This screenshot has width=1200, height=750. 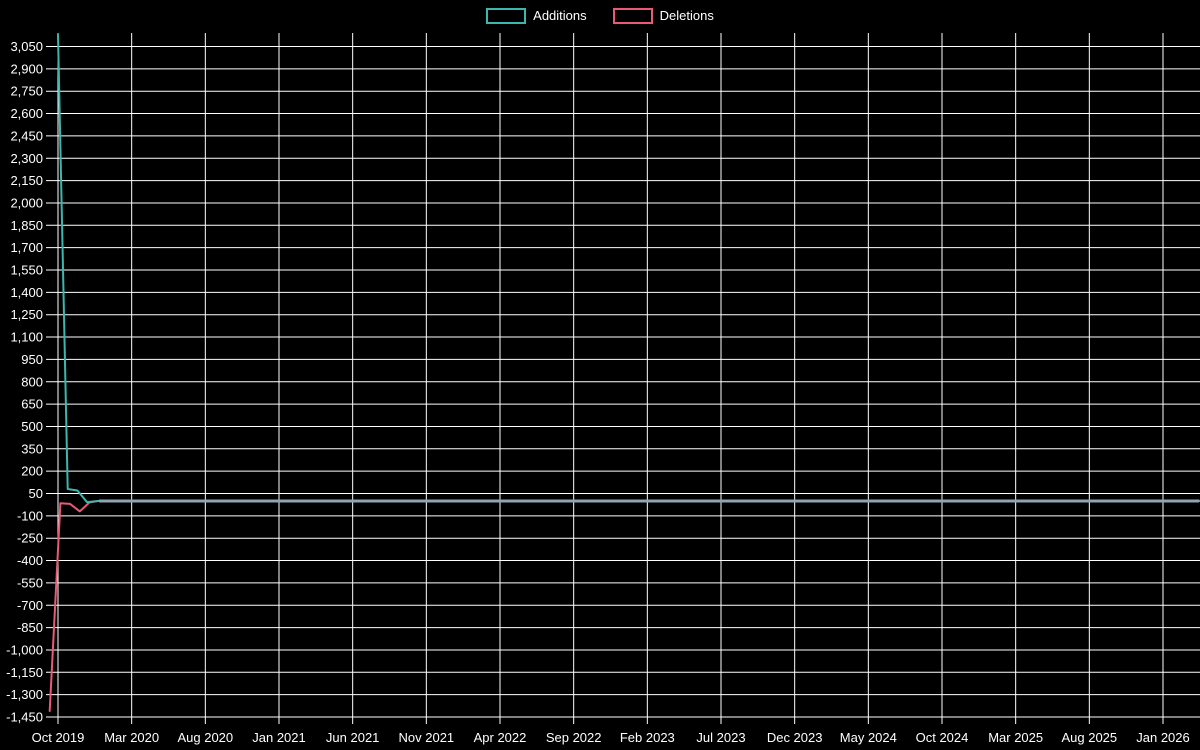 I want to click on additions-swatch-icon, so click(x=506, y=16).